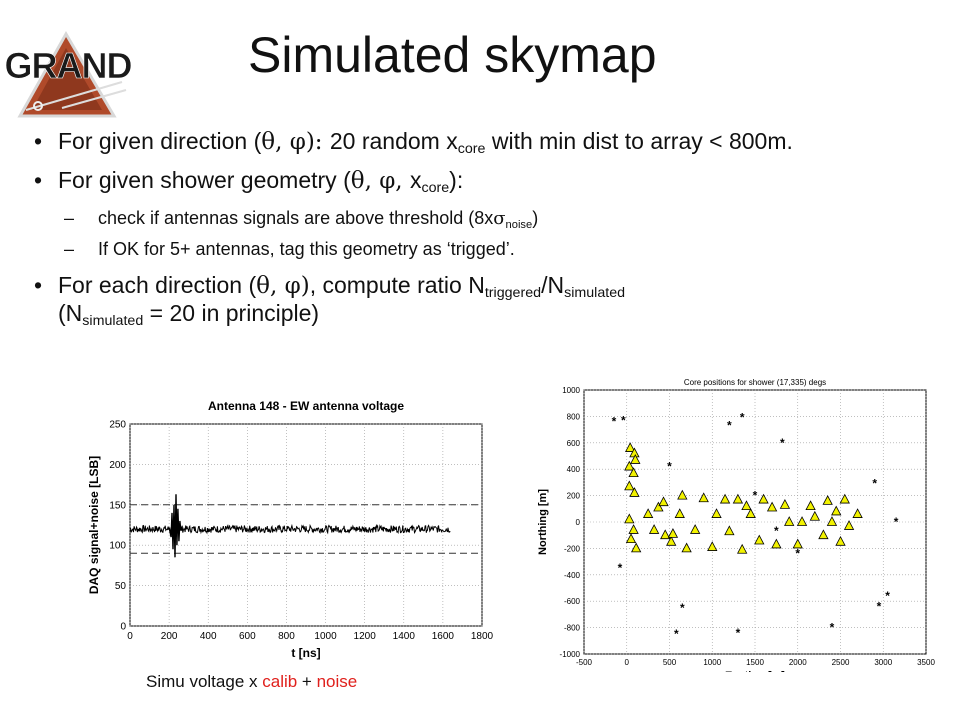 The width and height of the screenshot is (960, 720). Describe the element at coordinates (68, 65) in the screenshot. I see `logo-text: GRAND` at that location.